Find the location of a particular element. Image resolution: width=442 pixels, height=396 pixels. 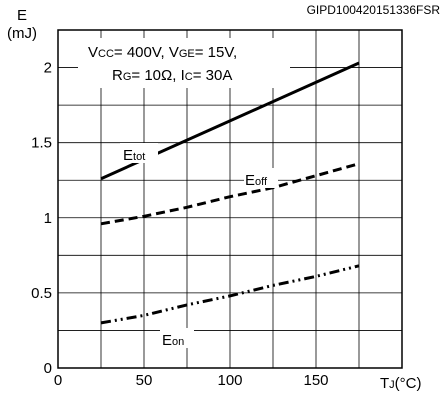

x-axis-label-sub: J is located at coordinates (392, 385).